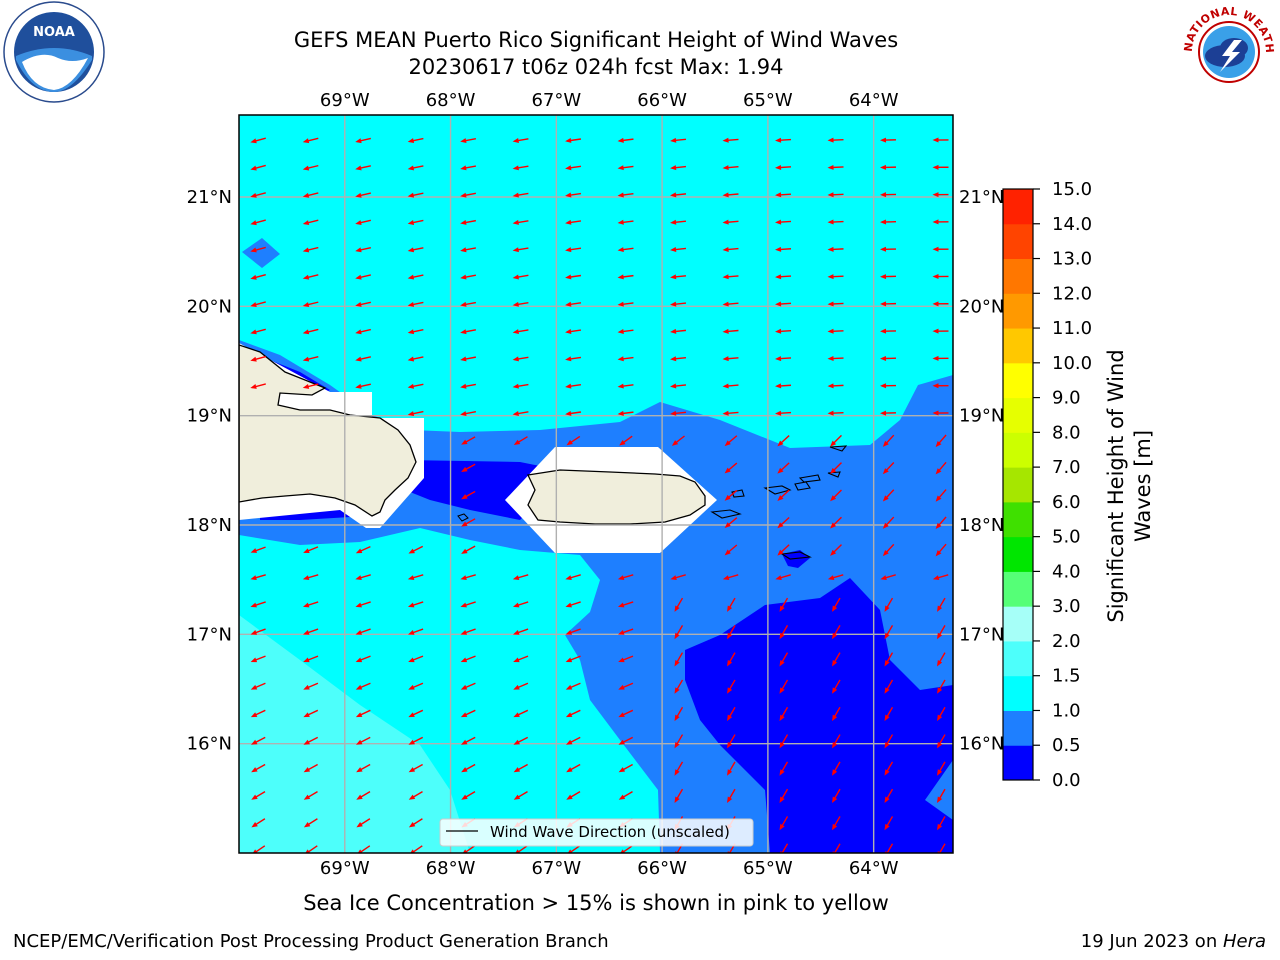 The height and width of the screenshot is (960, 1280). What do you see at coordinates (981, 525) in the screenshot?
I see `lat-label-right-3: 18°N` at bounding box center [981, 525].